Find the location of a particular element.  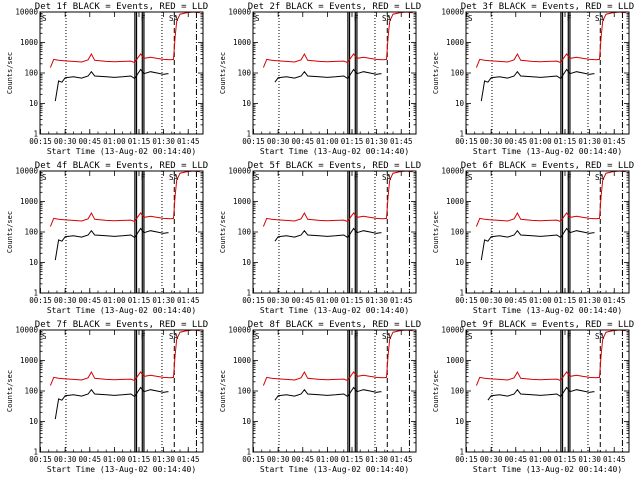

panel-title: Det 3f BLACK = Events, RED = LLD is located at coordinates (547, 7).